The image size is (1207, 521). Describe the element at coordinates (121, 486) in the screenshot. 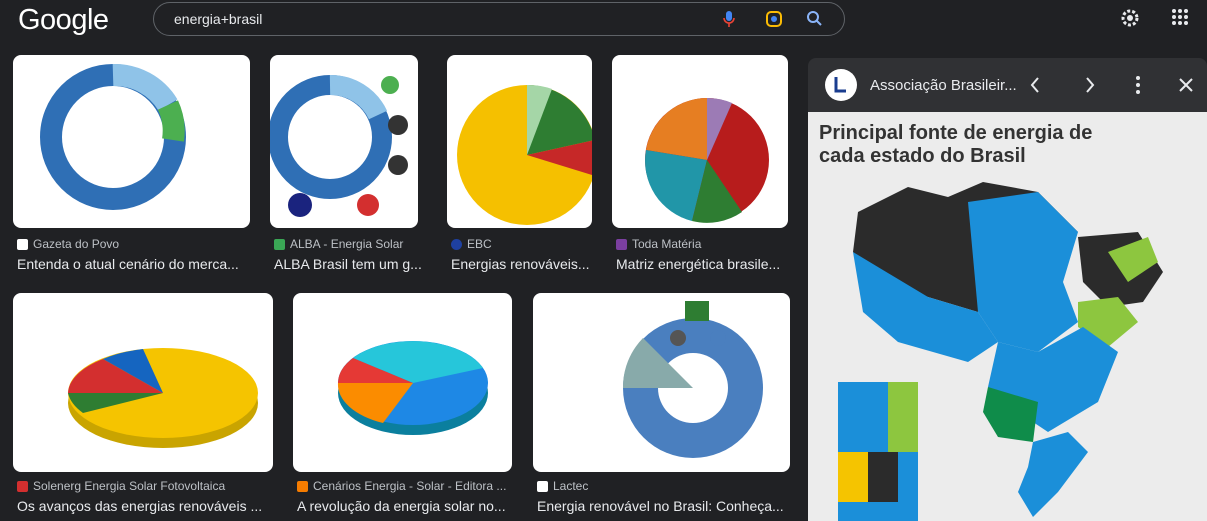

I see `result-source: Solenerg Energia Solar Fotovoltaica` at that location.